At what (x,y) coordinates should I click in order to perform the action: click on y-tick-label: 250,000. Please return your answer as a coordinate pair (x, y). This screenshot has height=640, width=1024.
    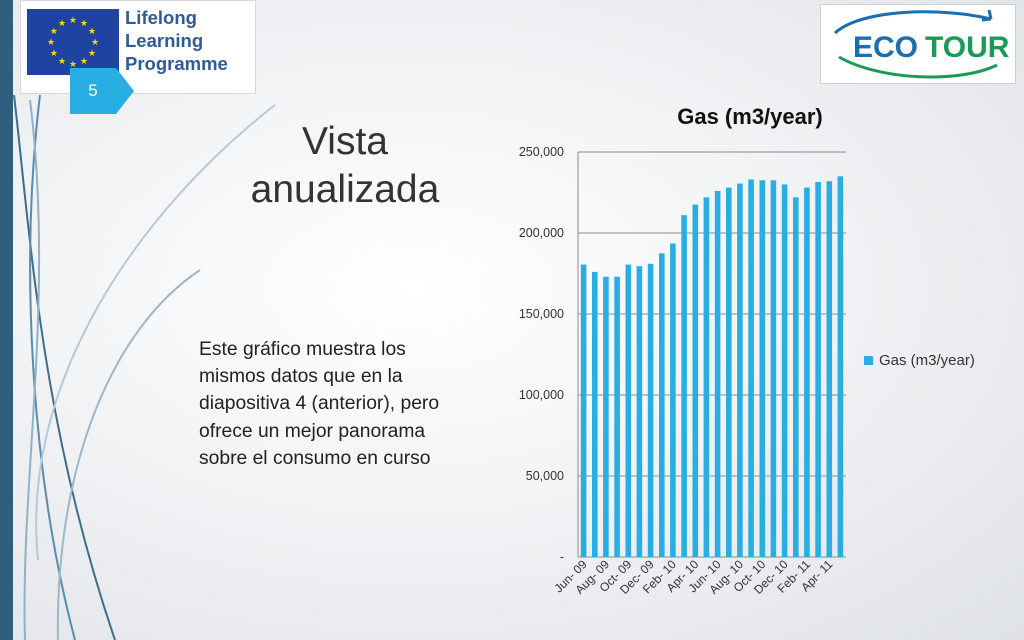
    Looking at the image, I should click on (541, 152).